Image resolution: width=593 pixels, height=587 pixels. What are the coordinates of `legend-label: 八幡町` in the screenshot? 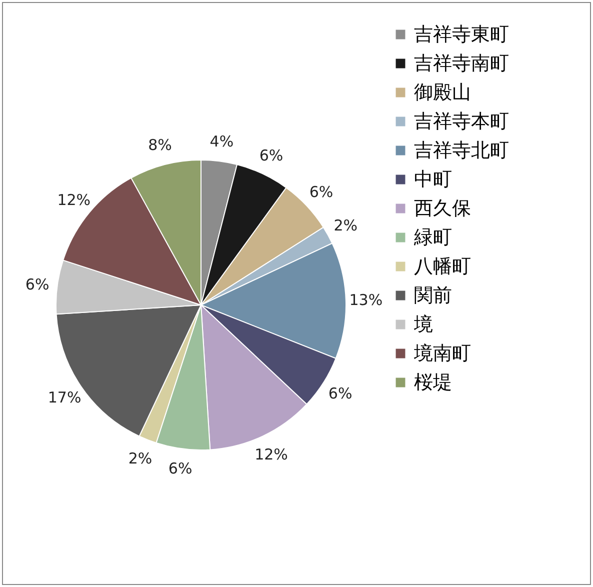 It's located at (442, 267).